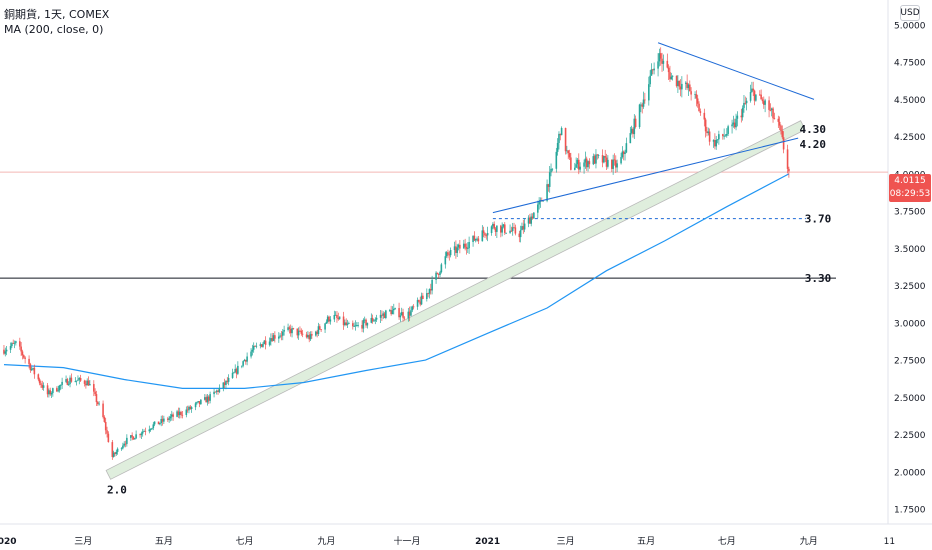  Describe the element at coordinates (910, 399) in the screenshot. I see `y-tick-label: 2.5000` at that location.